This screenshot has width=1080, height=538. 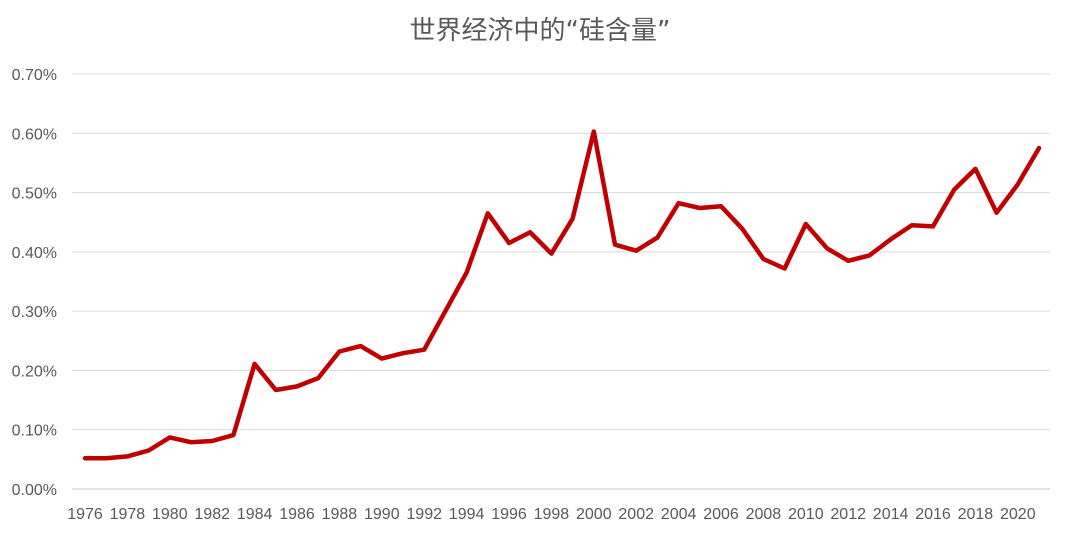 What do you see at coordinates (340, 514) in the screenshot?
I see `x-tick-label: 1988` at bounding box center [340, 514].